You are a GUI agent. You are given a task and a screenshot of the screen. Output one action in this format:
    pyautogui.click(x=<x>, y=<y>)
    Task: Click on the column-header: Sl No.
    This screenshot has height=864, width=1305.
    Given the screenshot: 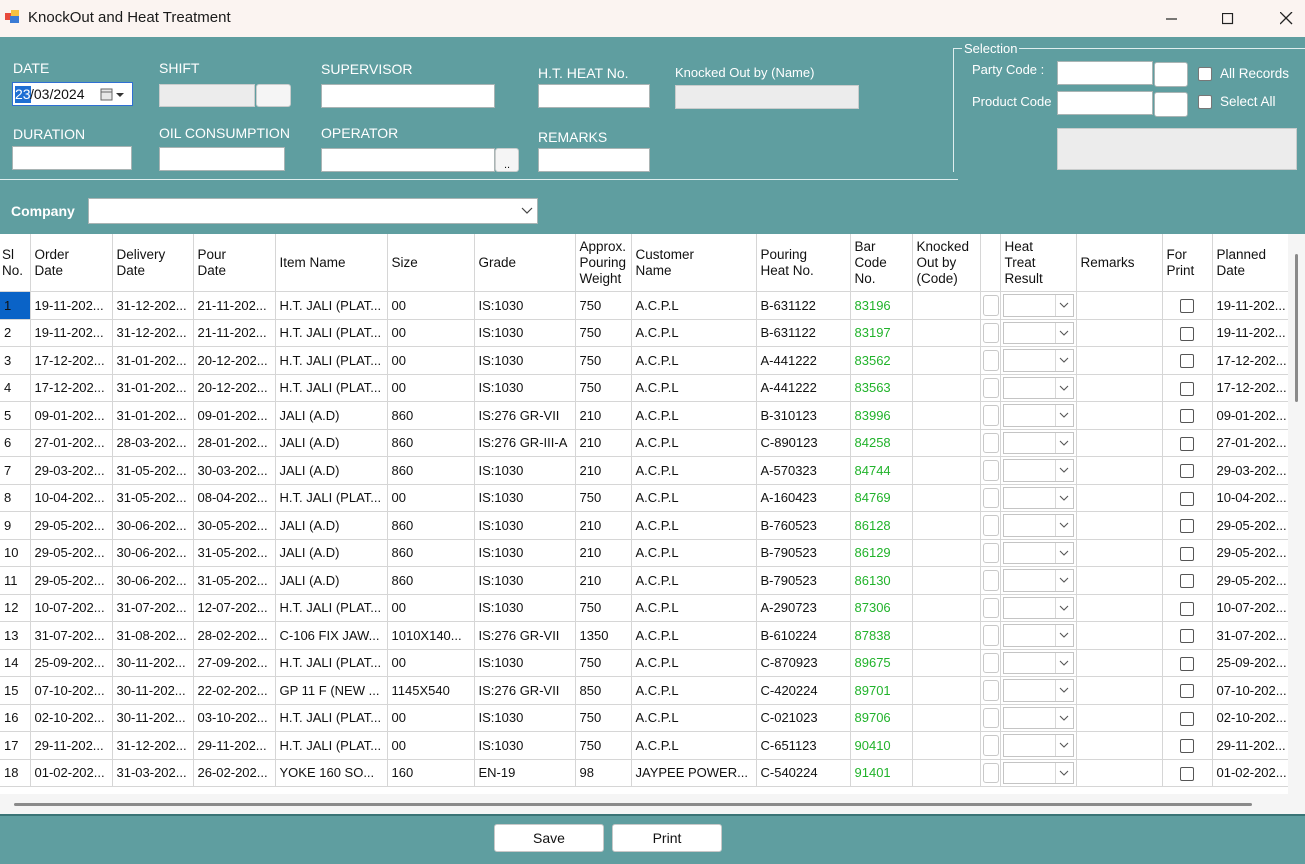 What is the action you would take?
    pyautogui.click(x=15, y=263)
    